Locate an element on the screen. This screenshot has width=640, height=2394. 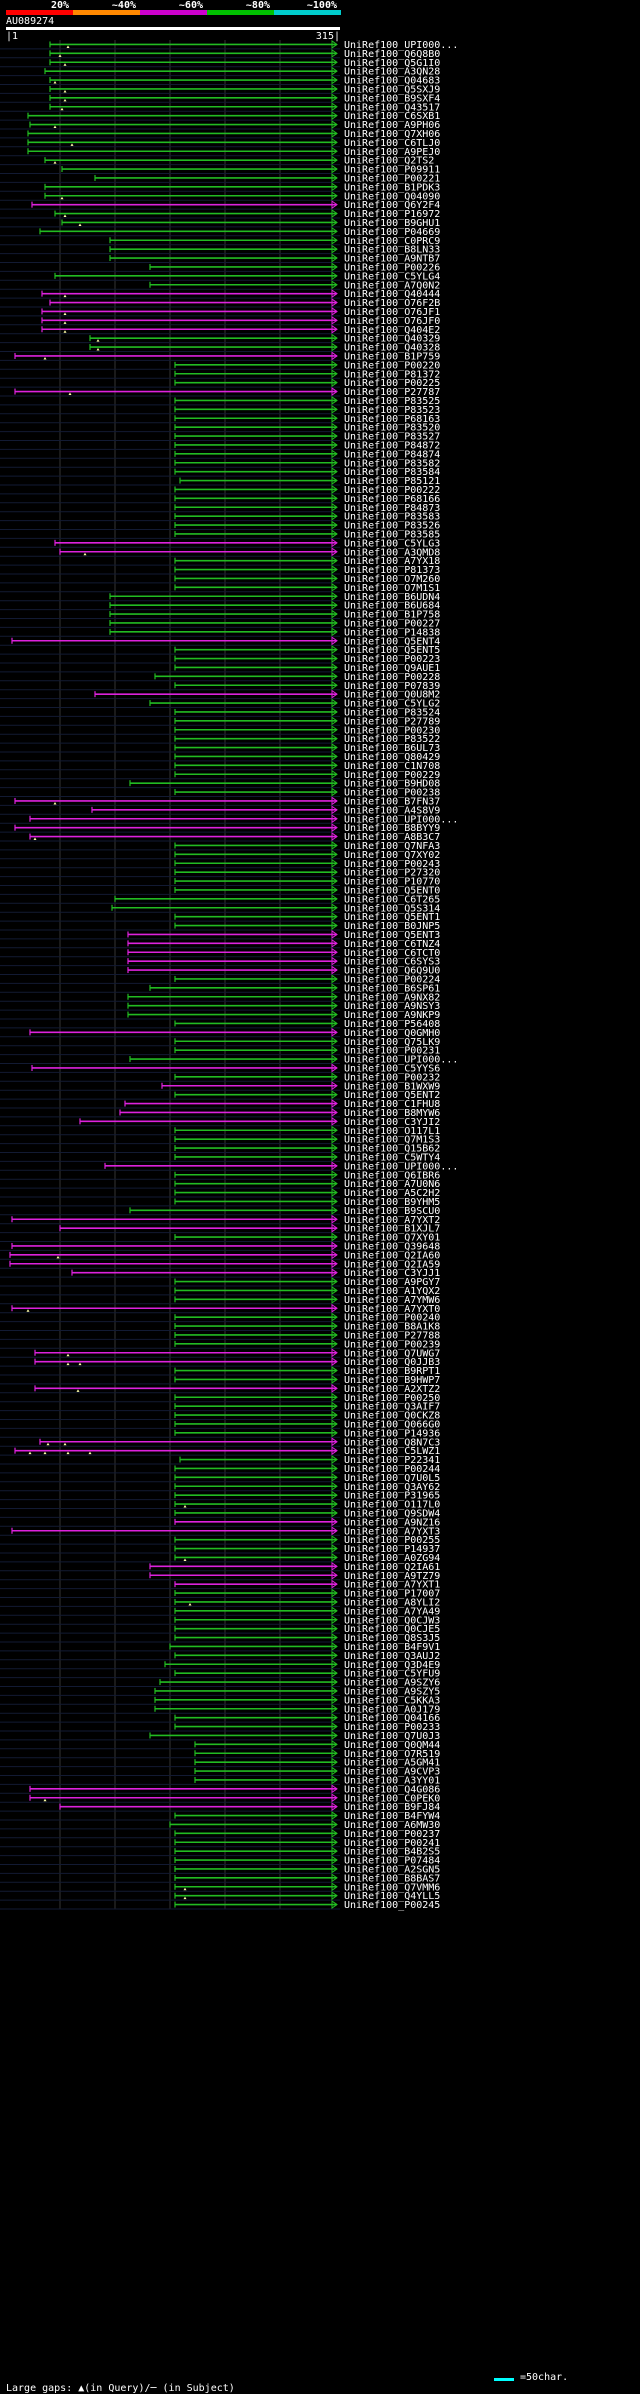
hit-id-label: UniRef100_A9PGY7 is located at coordinates (392, 1282).